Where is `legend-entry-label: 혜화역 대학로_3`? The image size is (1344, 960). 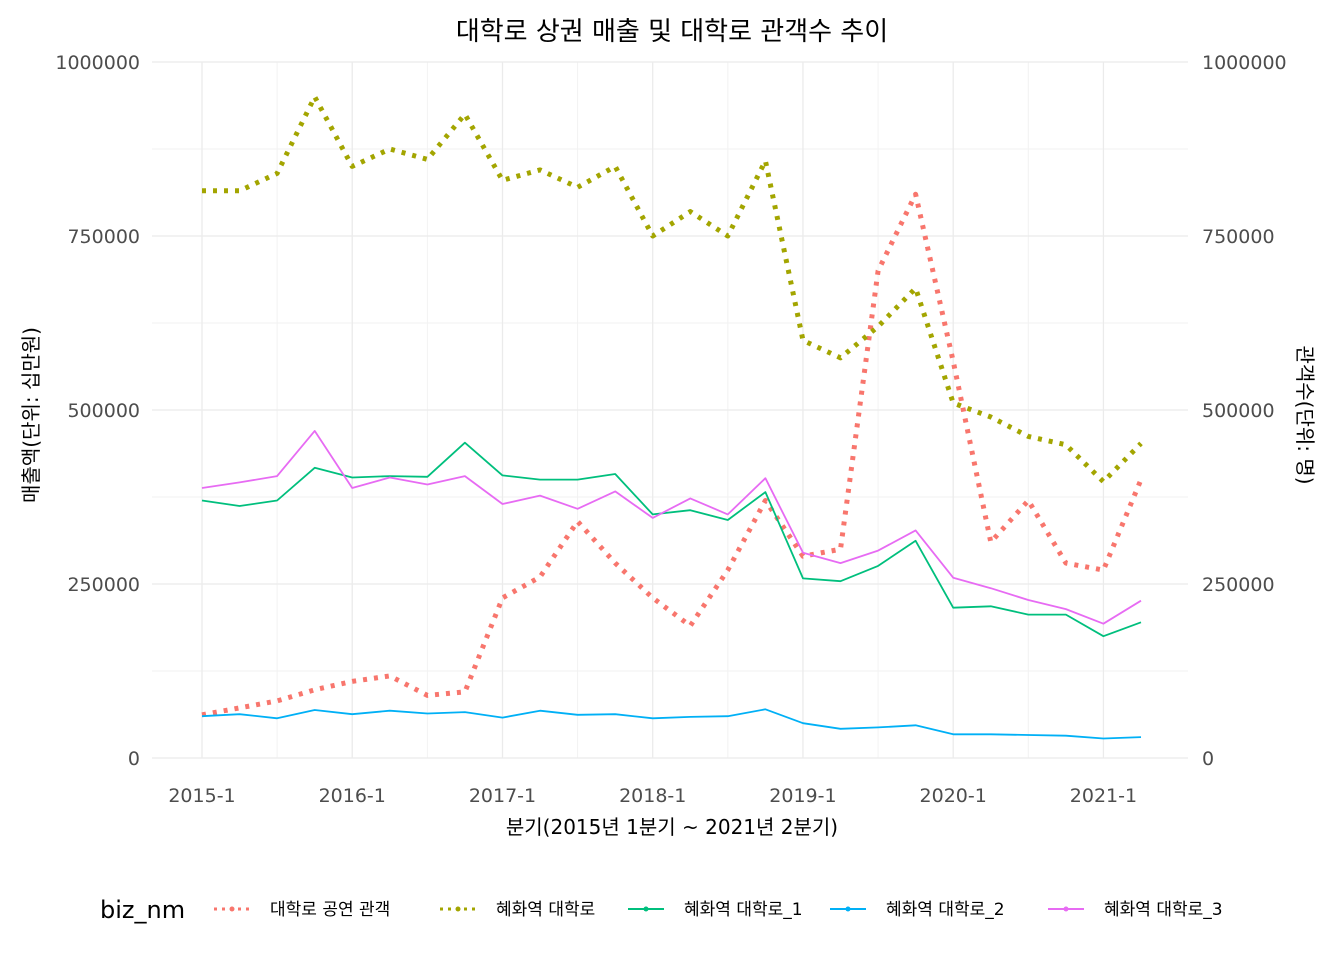 legend-entry-label: 혜화역 대학로_3 is located at coordinates (1163, 910).